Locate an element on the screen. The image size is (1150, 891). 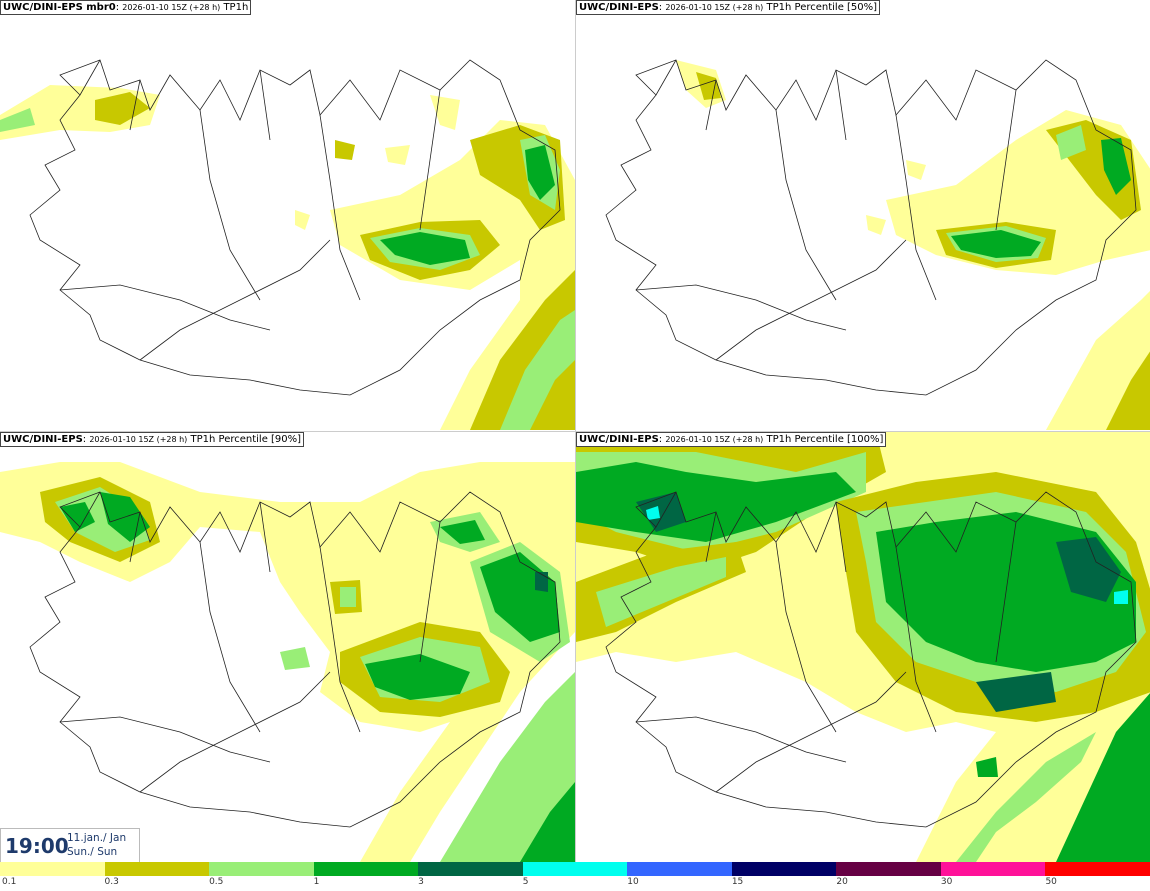
color-scale-bar is located at coordinates (575, 869).